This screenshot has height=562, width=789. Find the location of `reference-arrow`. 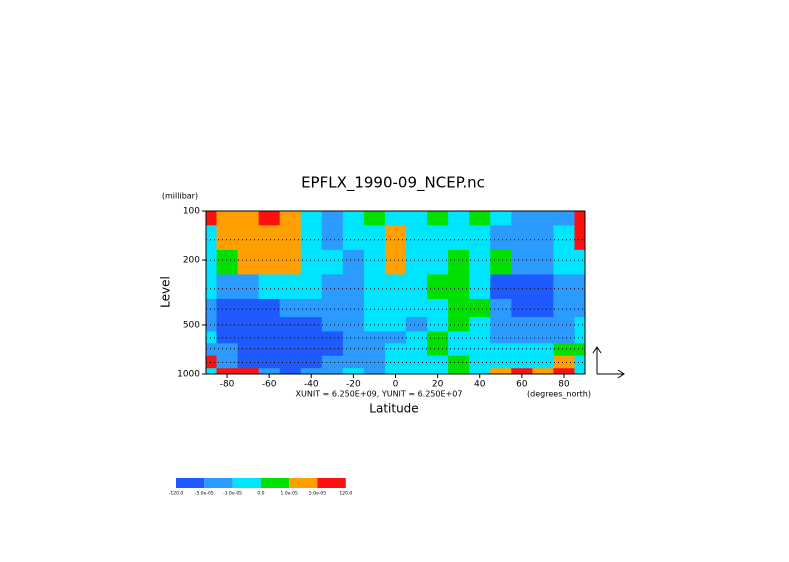

reference-arrow is located at coordinates (608, 362).